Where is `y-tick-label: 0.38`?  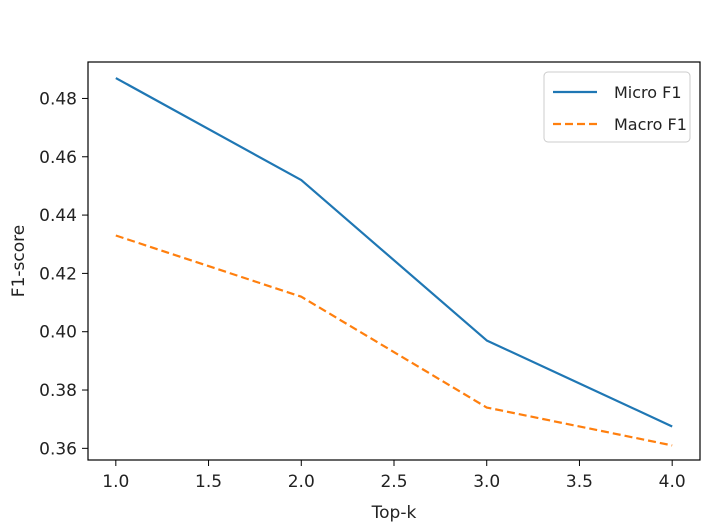 y-tick-label: 0.38 is located at coordinates (58, 391).